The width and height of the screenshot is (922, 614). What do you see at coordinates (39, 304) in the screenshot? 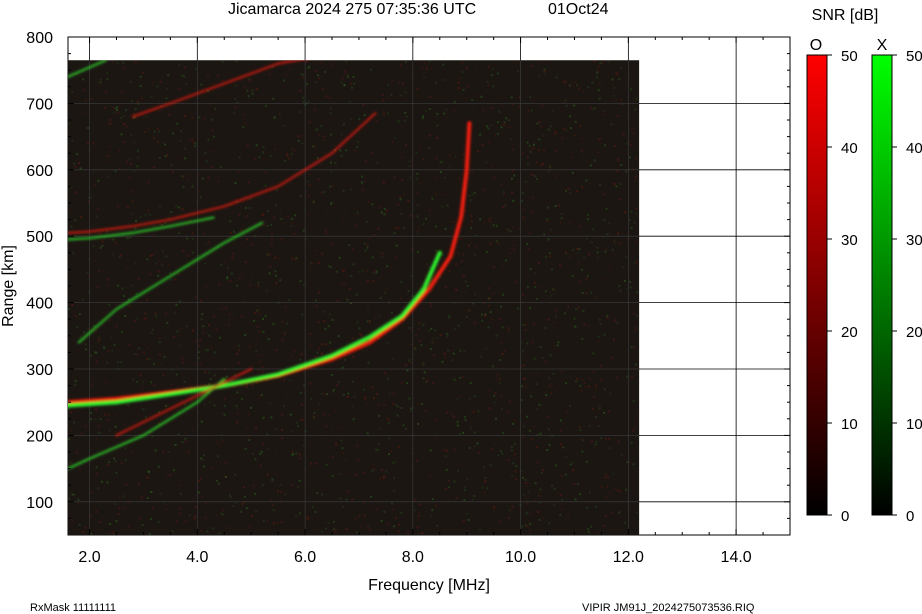
I see `y-tick-label: 400` at bounding box center [39, 304].